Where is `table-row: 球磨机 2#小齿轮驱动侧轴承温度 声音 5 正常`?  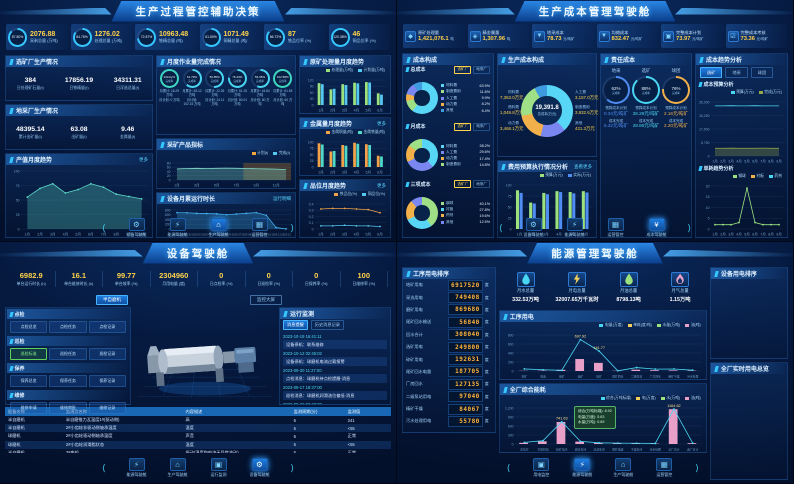
table-row: 球磨机 2#小齿轮驱动侧轴承温度 声音 5 正常 is located at coordinates (198, 436).